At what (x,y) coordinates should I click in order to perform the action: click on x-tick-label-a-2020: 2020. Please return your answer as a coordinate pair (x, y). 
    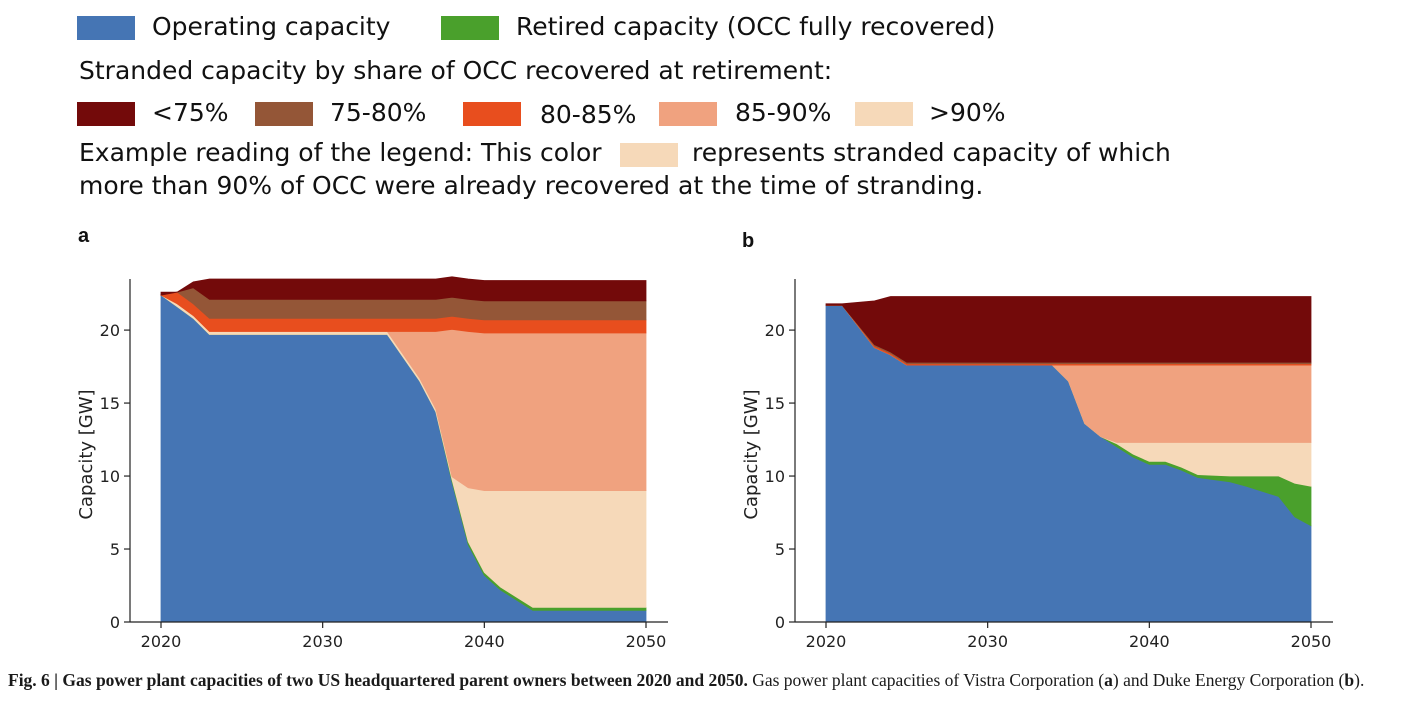
    Looking at the image, I should click on (161, 641).